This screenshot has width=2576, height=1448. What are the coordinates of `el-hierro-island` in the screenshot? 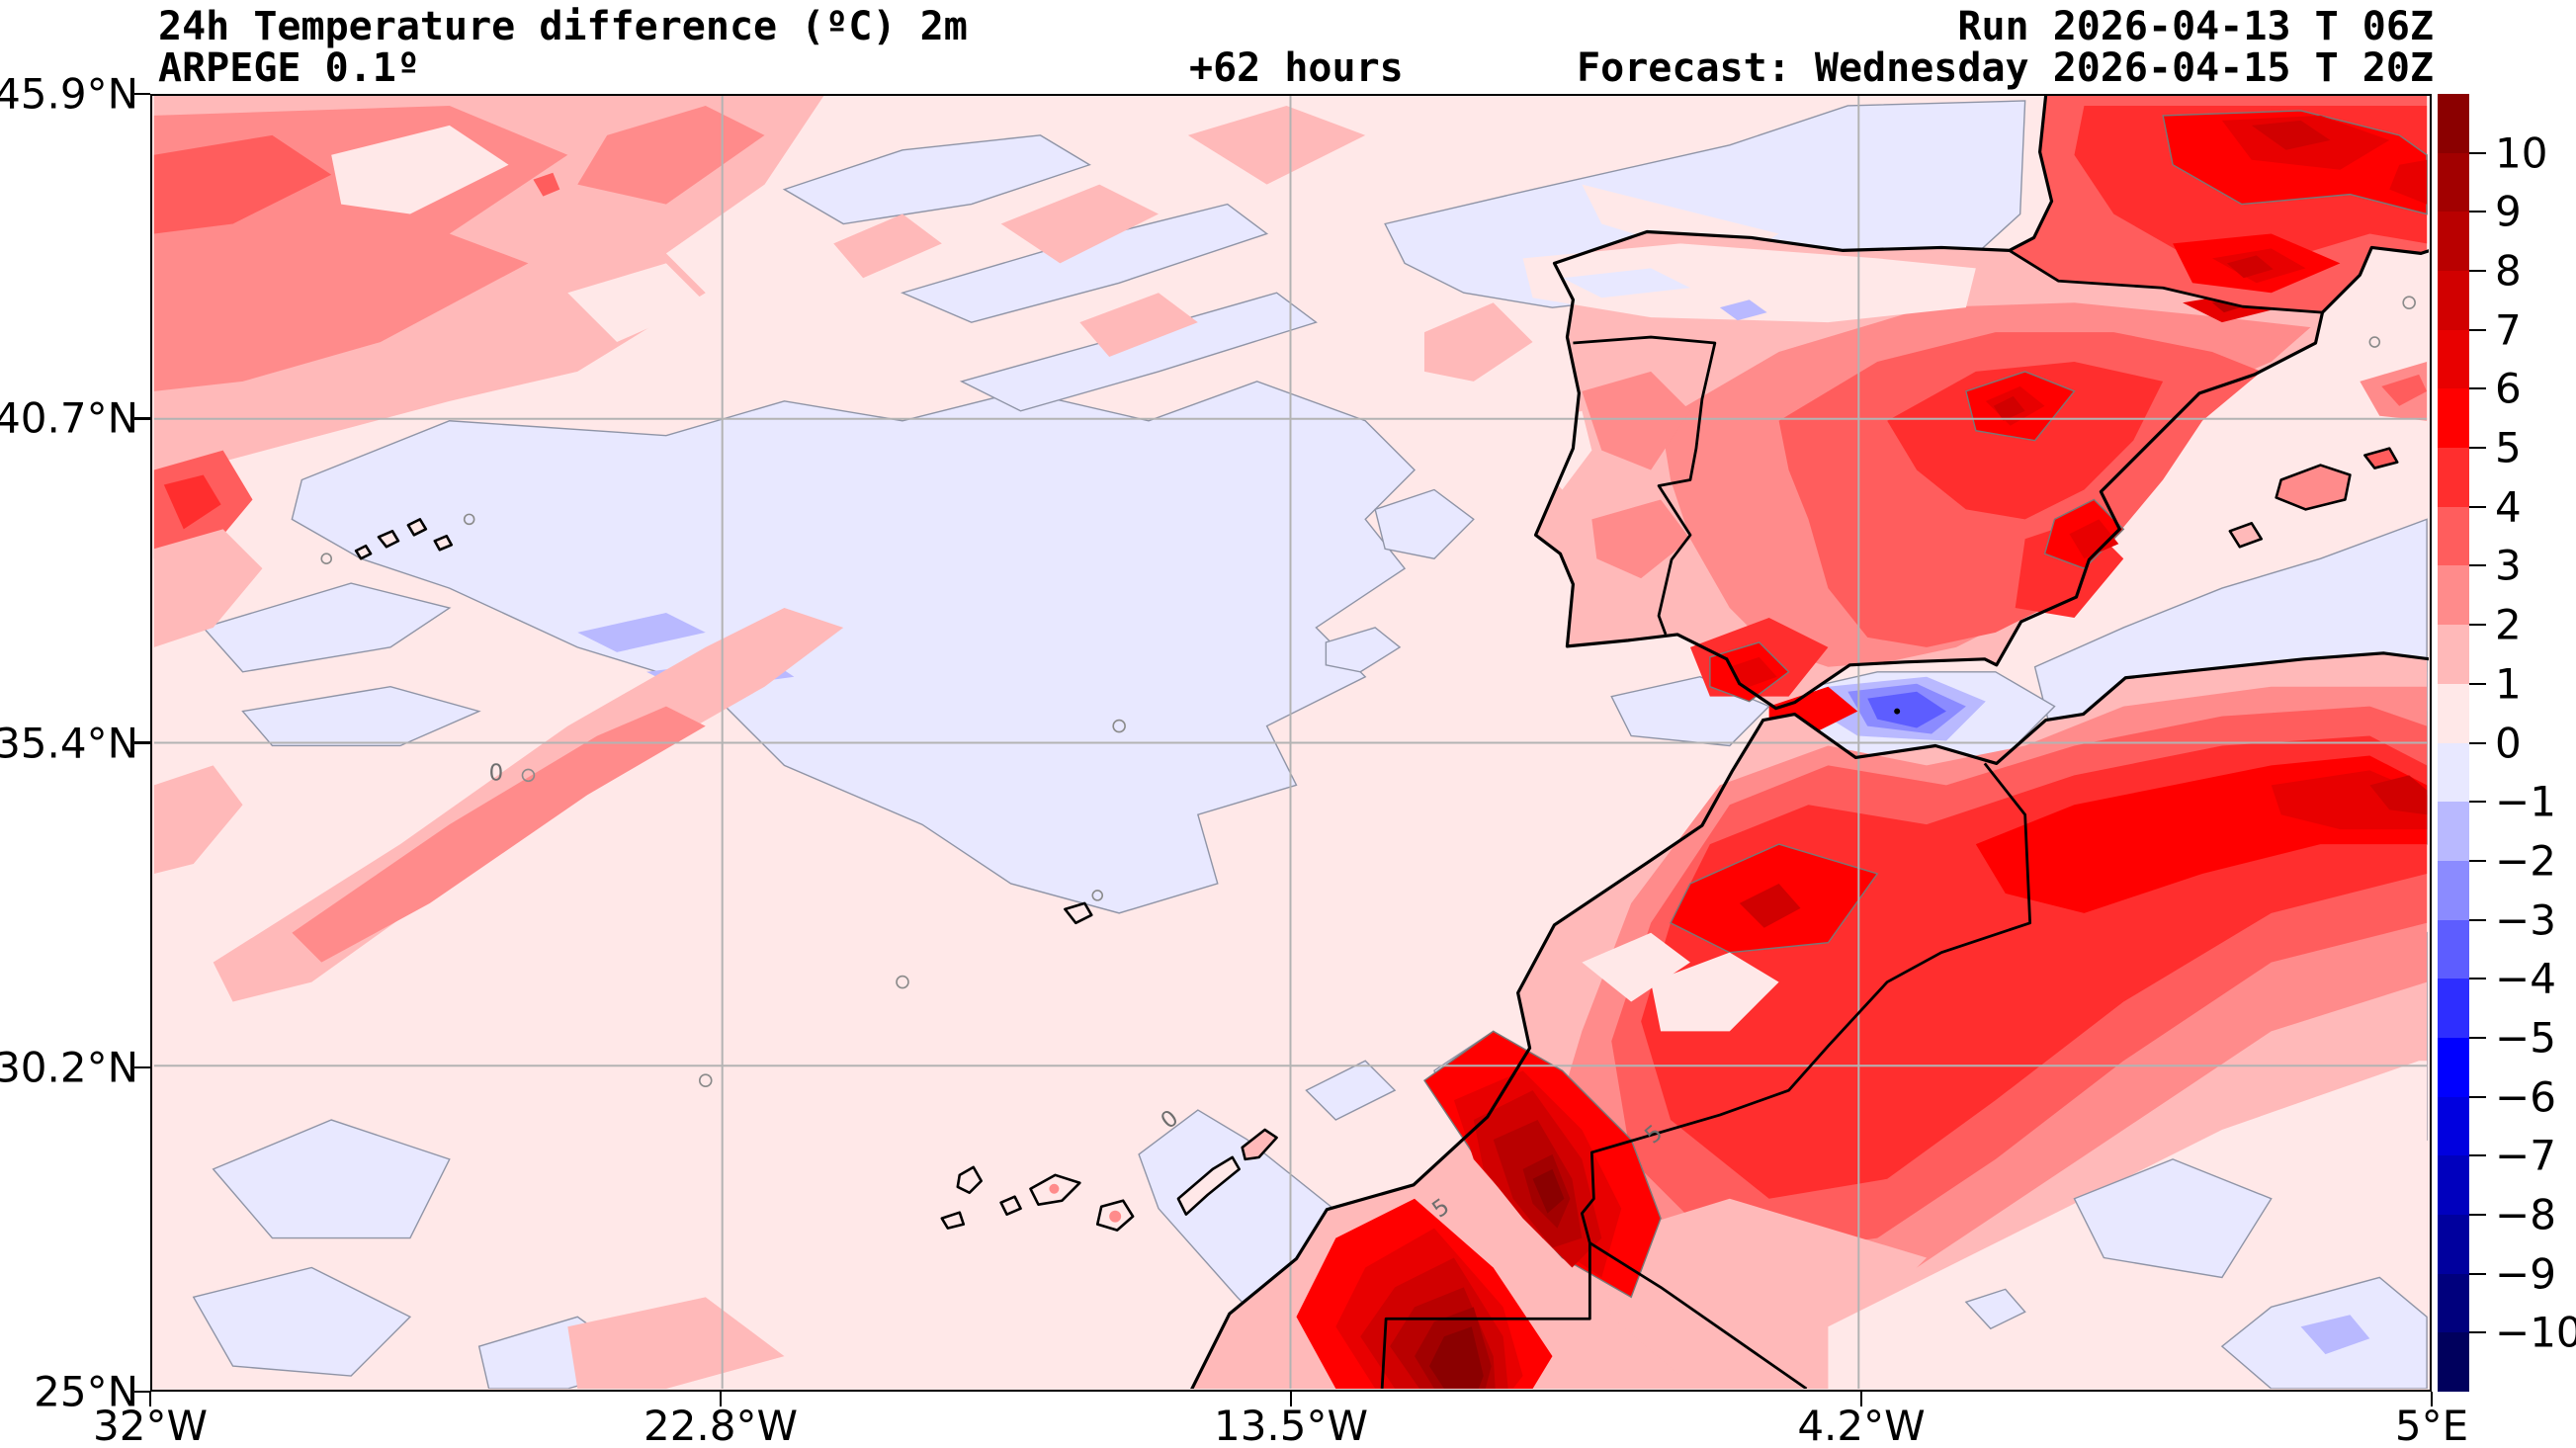 It's located at (953, 1220).